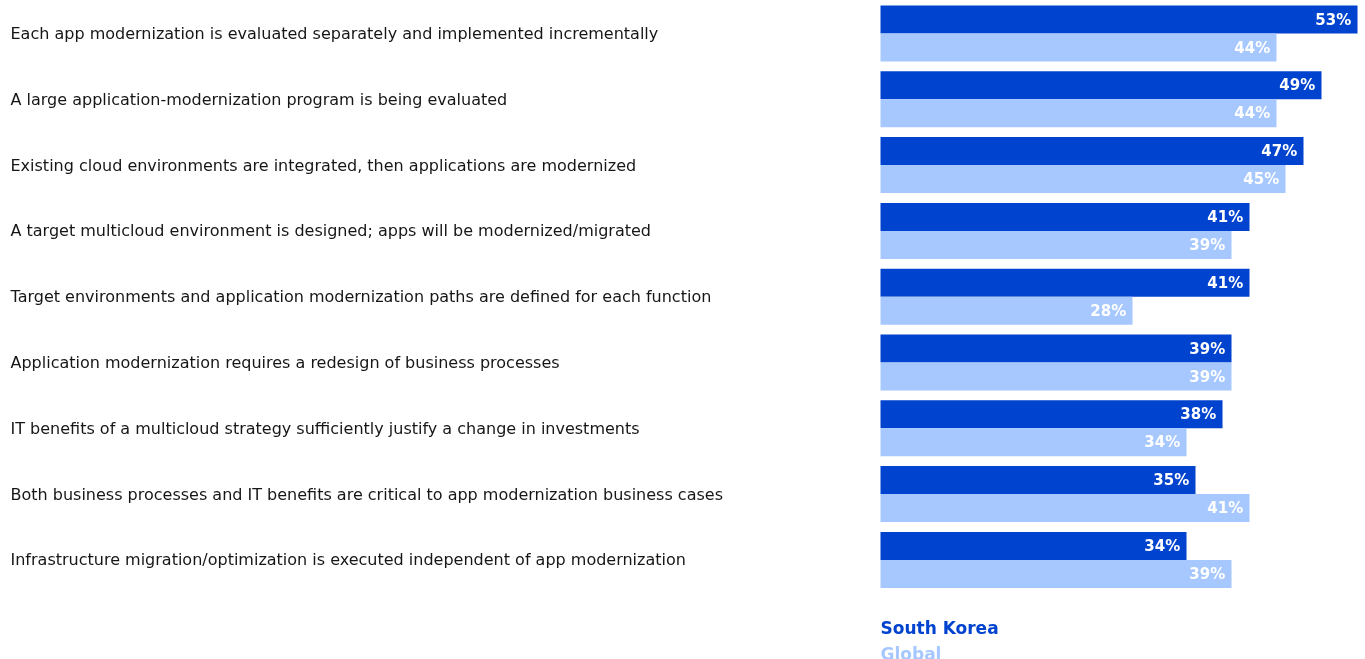  Describe the element at coordinates (285, 362) in the screenshot. I see `y-tick-label: Application modernization requires a redesign of business processes` at that location.